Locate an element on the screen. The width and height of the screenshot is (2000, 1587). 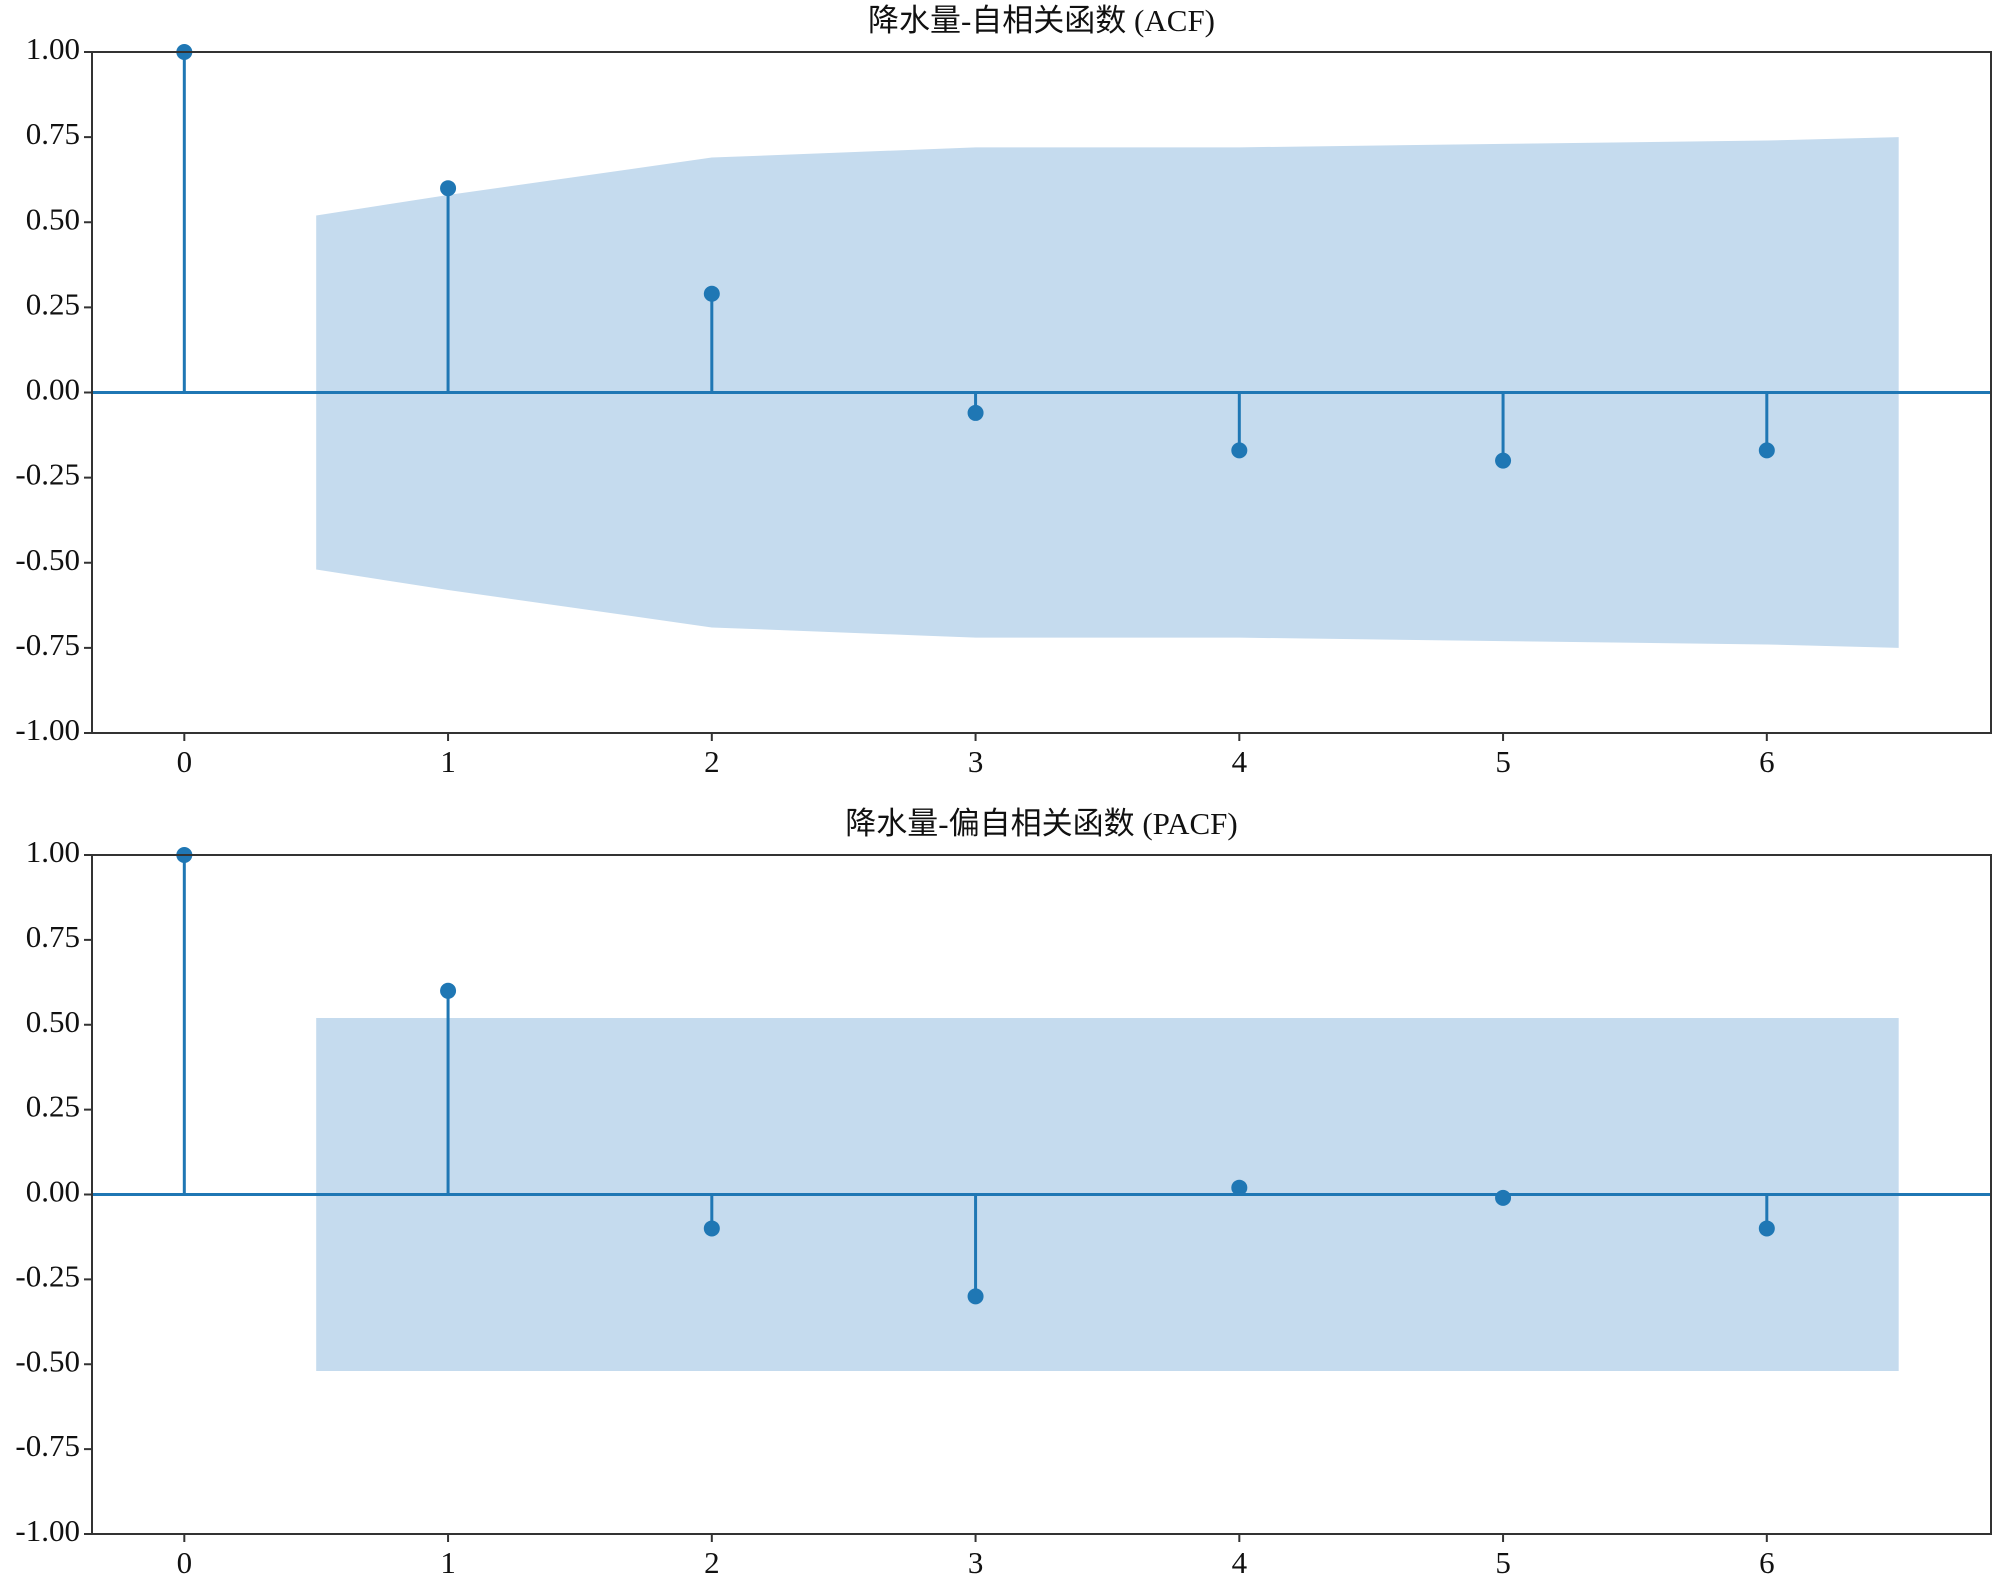
chart-title: 降水量-自相关函数 (ACF) is located at coordinates (1041, 20).